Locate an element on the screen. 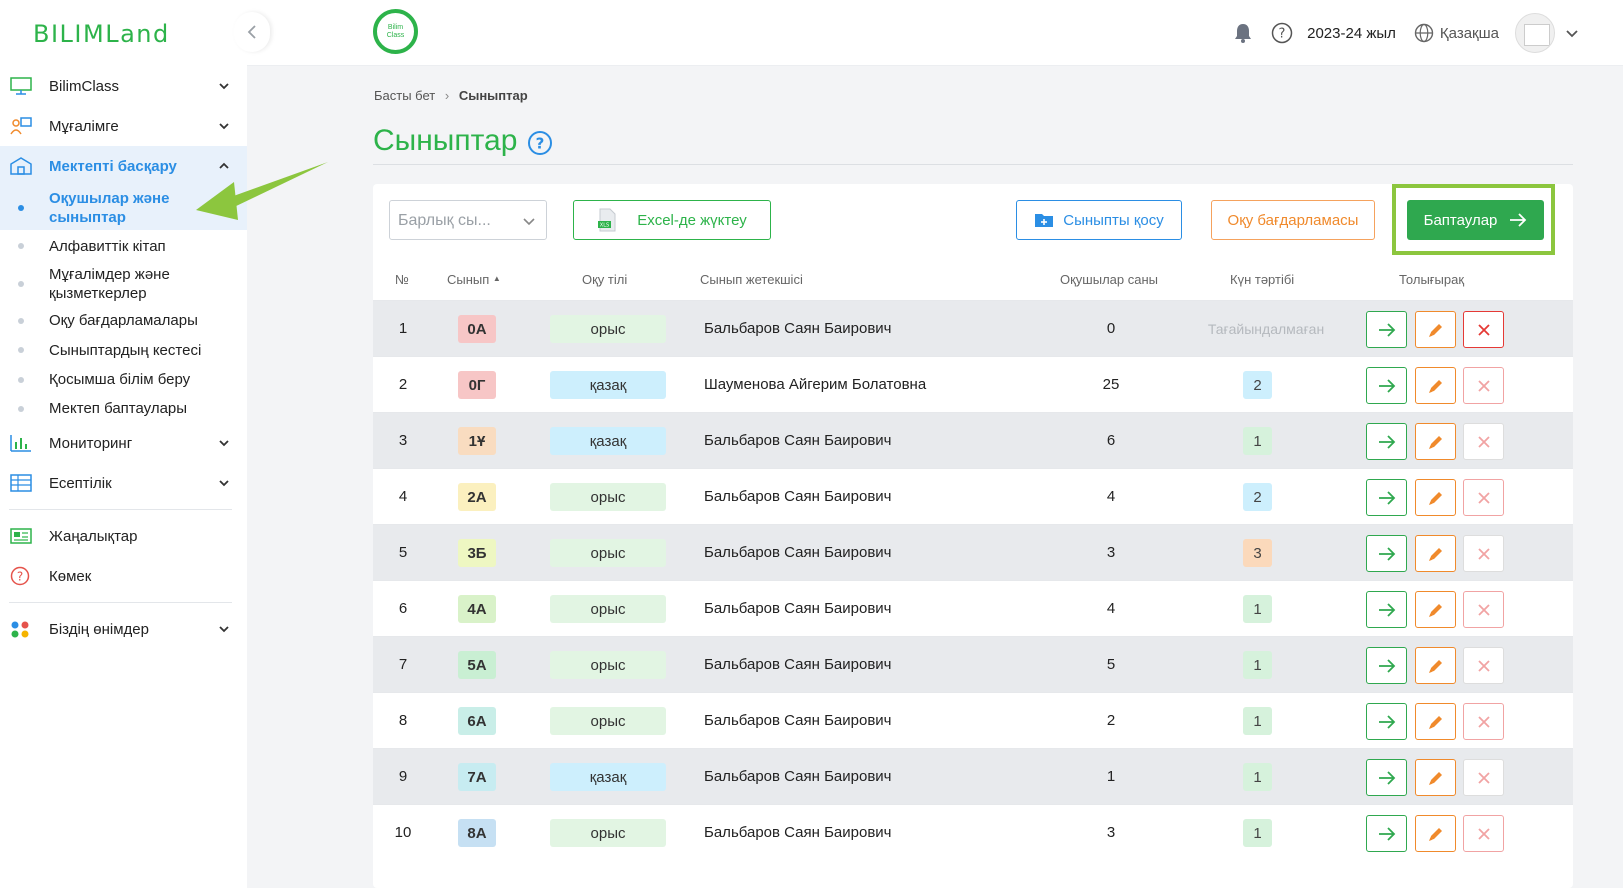 Image resolution: width=1623 pixels, height=888 pixels. excel-download-button: XLS Excel-де жүктеу is located at coordinates (672, 220).